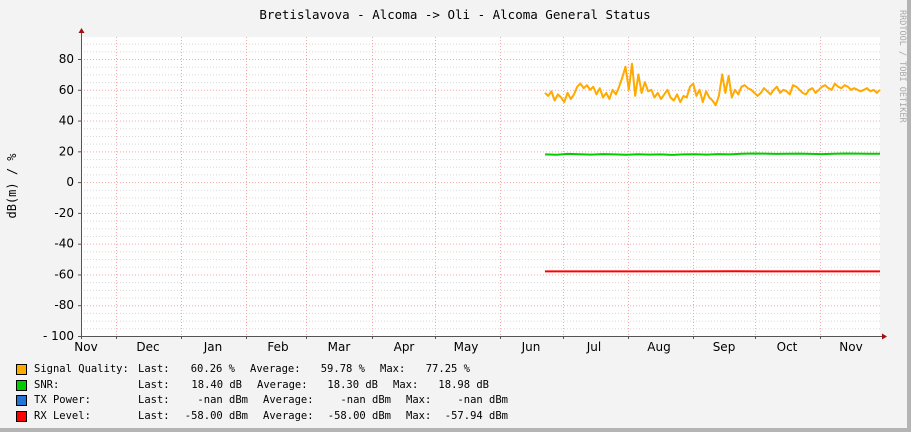 The width and height of the screenshot is (911, 432). What do you see at coordinates (359, 416) in the screenshot?
I see `legend-average-value: -58.00 dBm` at bounding box center [359, 416].